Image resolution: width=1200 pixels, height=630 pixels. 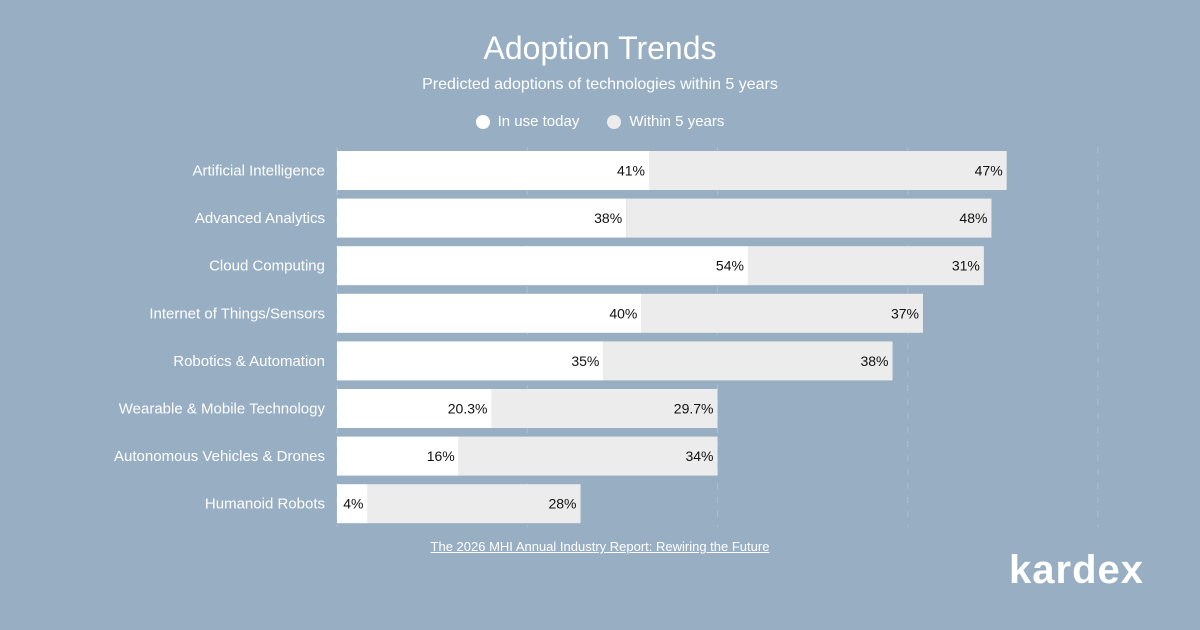 I want to click on category-label: Humanoid Robots, so click(x=265, y=504).